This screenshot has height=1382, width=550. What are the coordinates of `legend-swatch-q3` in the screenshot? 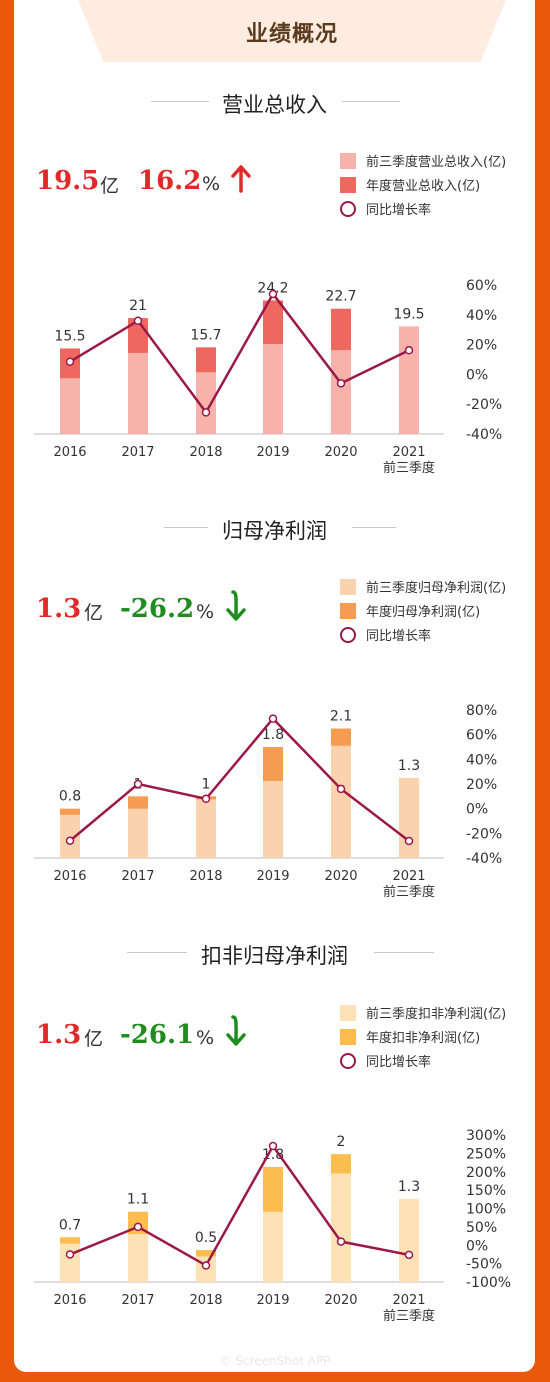 It's located at (348, 587).